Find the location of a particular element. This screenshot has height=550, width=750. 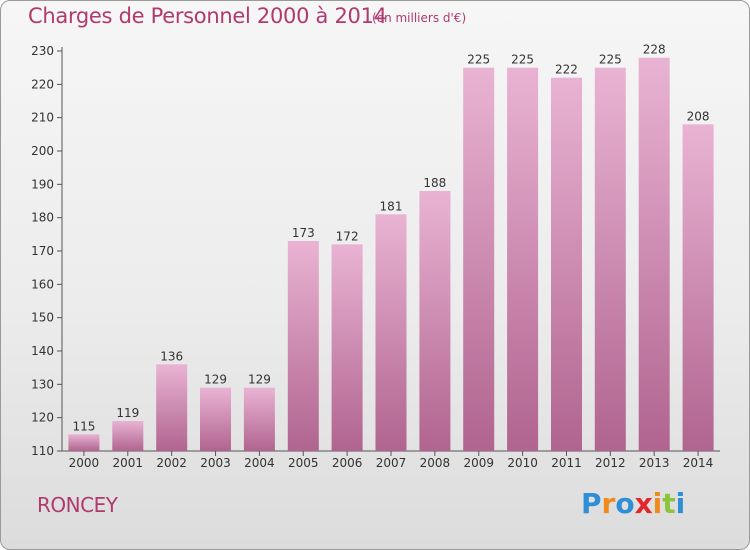

bar-2004 is located at coordinates (259, 419).